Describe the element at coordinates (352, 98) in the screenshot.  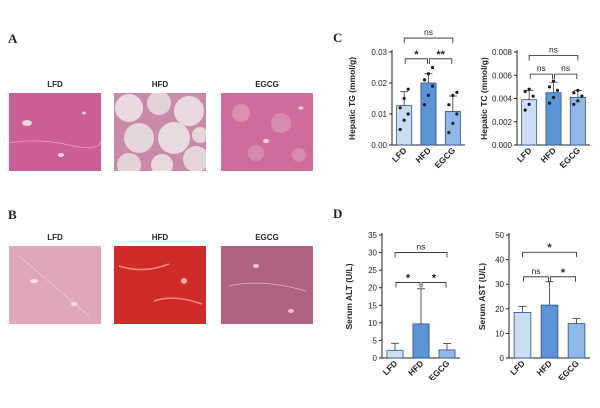
I see `y-axis-label: Hepatic TG (mmol/g)` at that location.